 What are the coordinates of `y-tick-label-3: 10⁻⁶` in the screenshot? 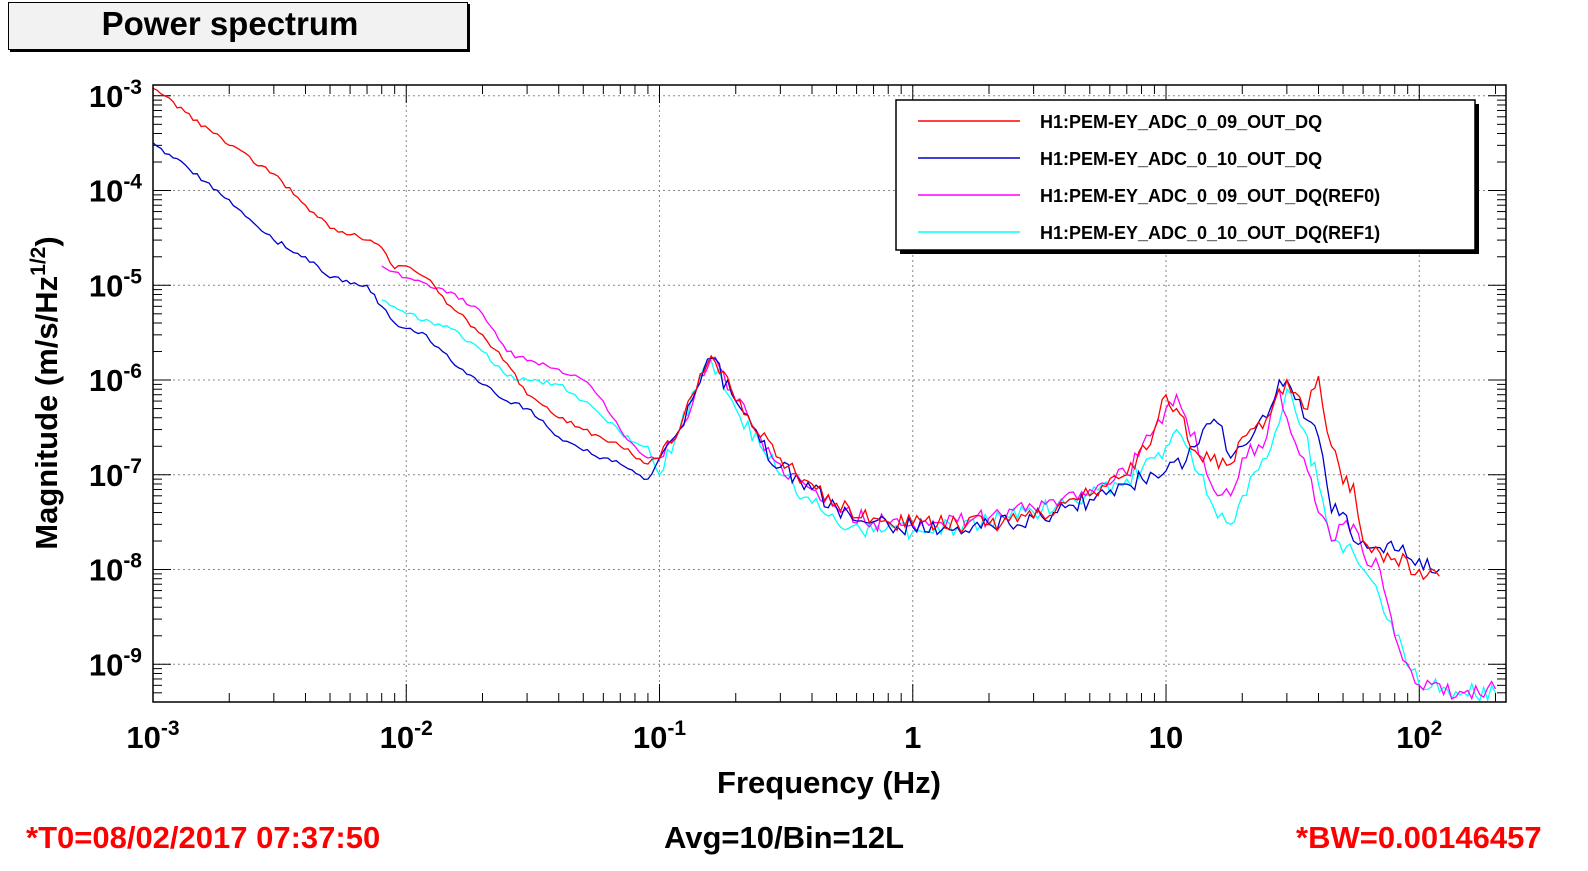 It's located at (115, 379).